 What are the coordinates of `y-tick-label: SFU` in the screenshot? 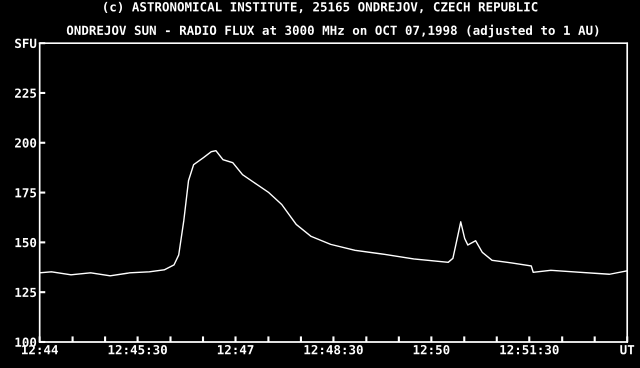 It's located at (25, 43).